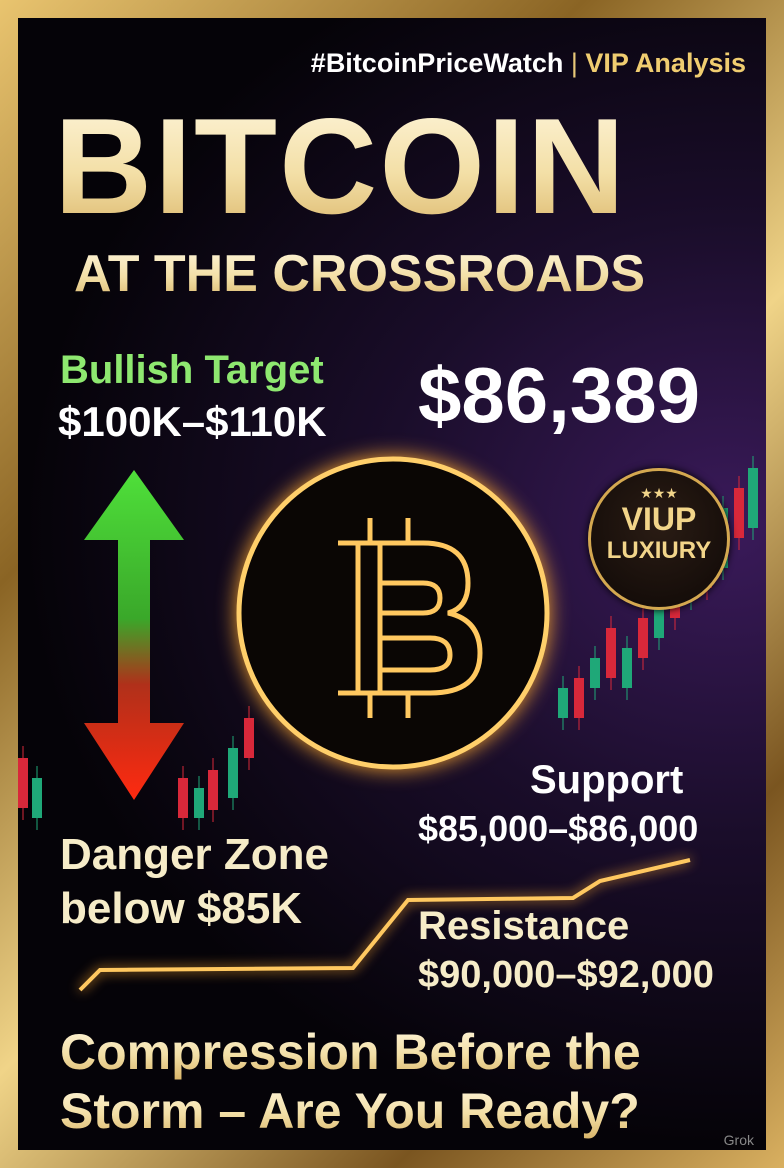 Image resolution: width=784 pixels, height=1168 pixels. What do you see at coordinates (659, 519) in the screenshot?
I see `badge-line1: VIUP` at bounding box center [659, 519].